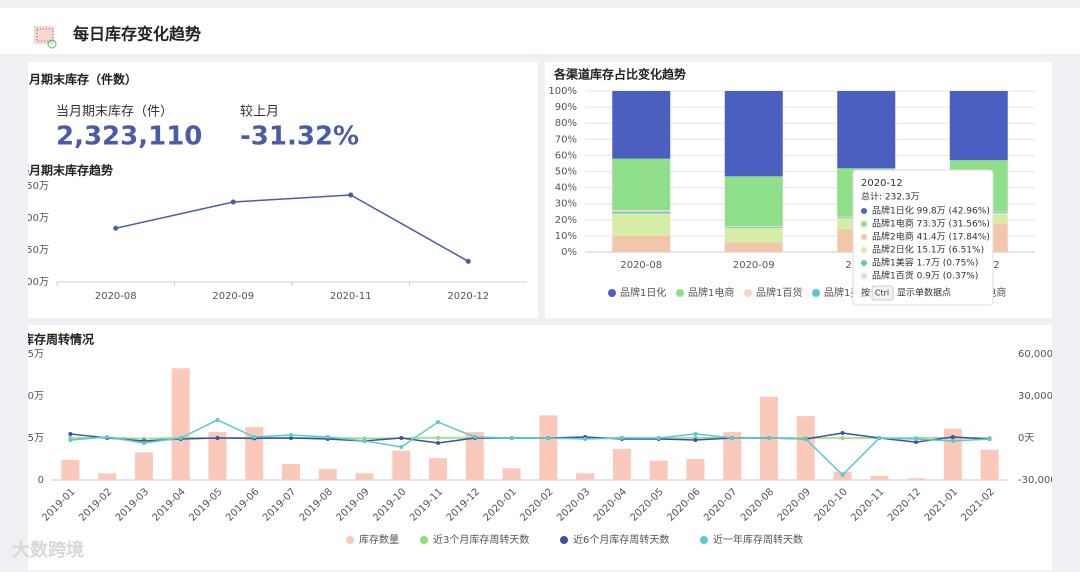 Image resolution: width=1080 pixels, height=572 pixels. What do you see at coordinates (562, 91) in the screenshot?
I see `y-tick-label: 100%` at bounding box center [562, 91].